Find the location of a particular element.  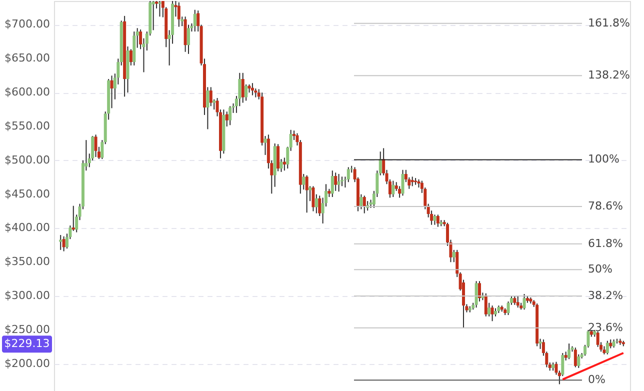

y-tick-label: $650.00 is located at coordinates (27, 58).